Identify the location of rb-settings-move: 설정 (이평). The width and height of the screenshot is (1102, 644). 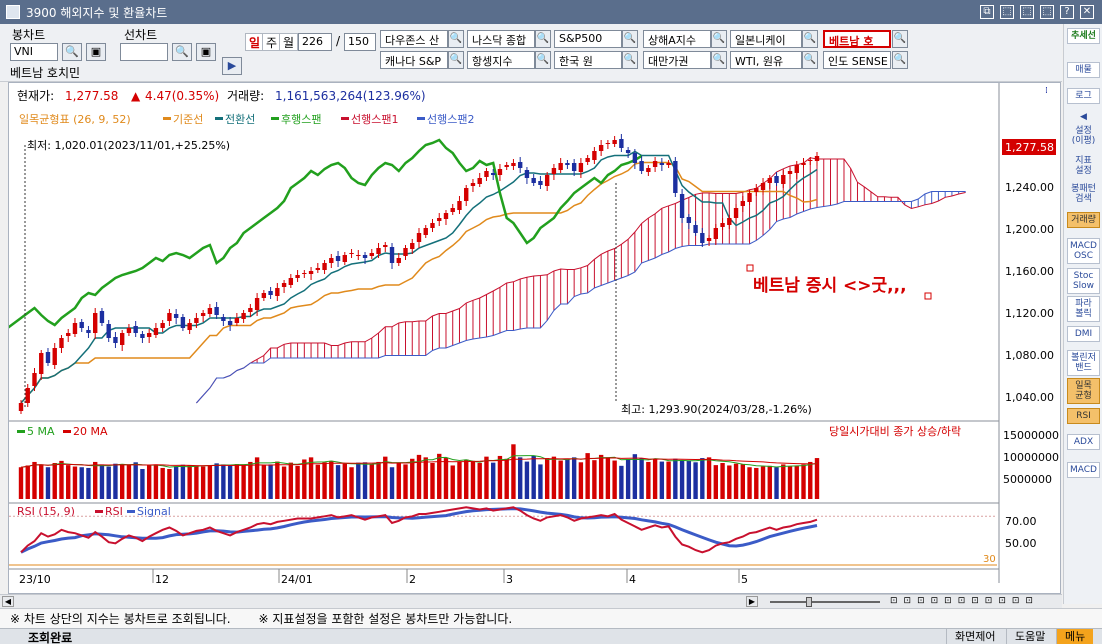
(1083, 136).